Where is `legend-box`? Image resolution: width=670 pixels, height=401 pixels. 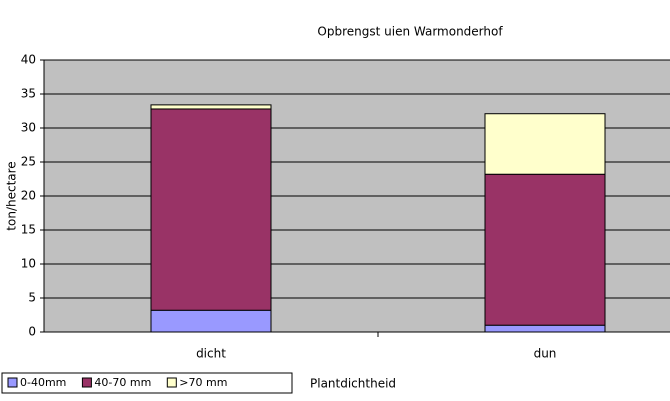 legend-box is located at coordinates (147, 383).